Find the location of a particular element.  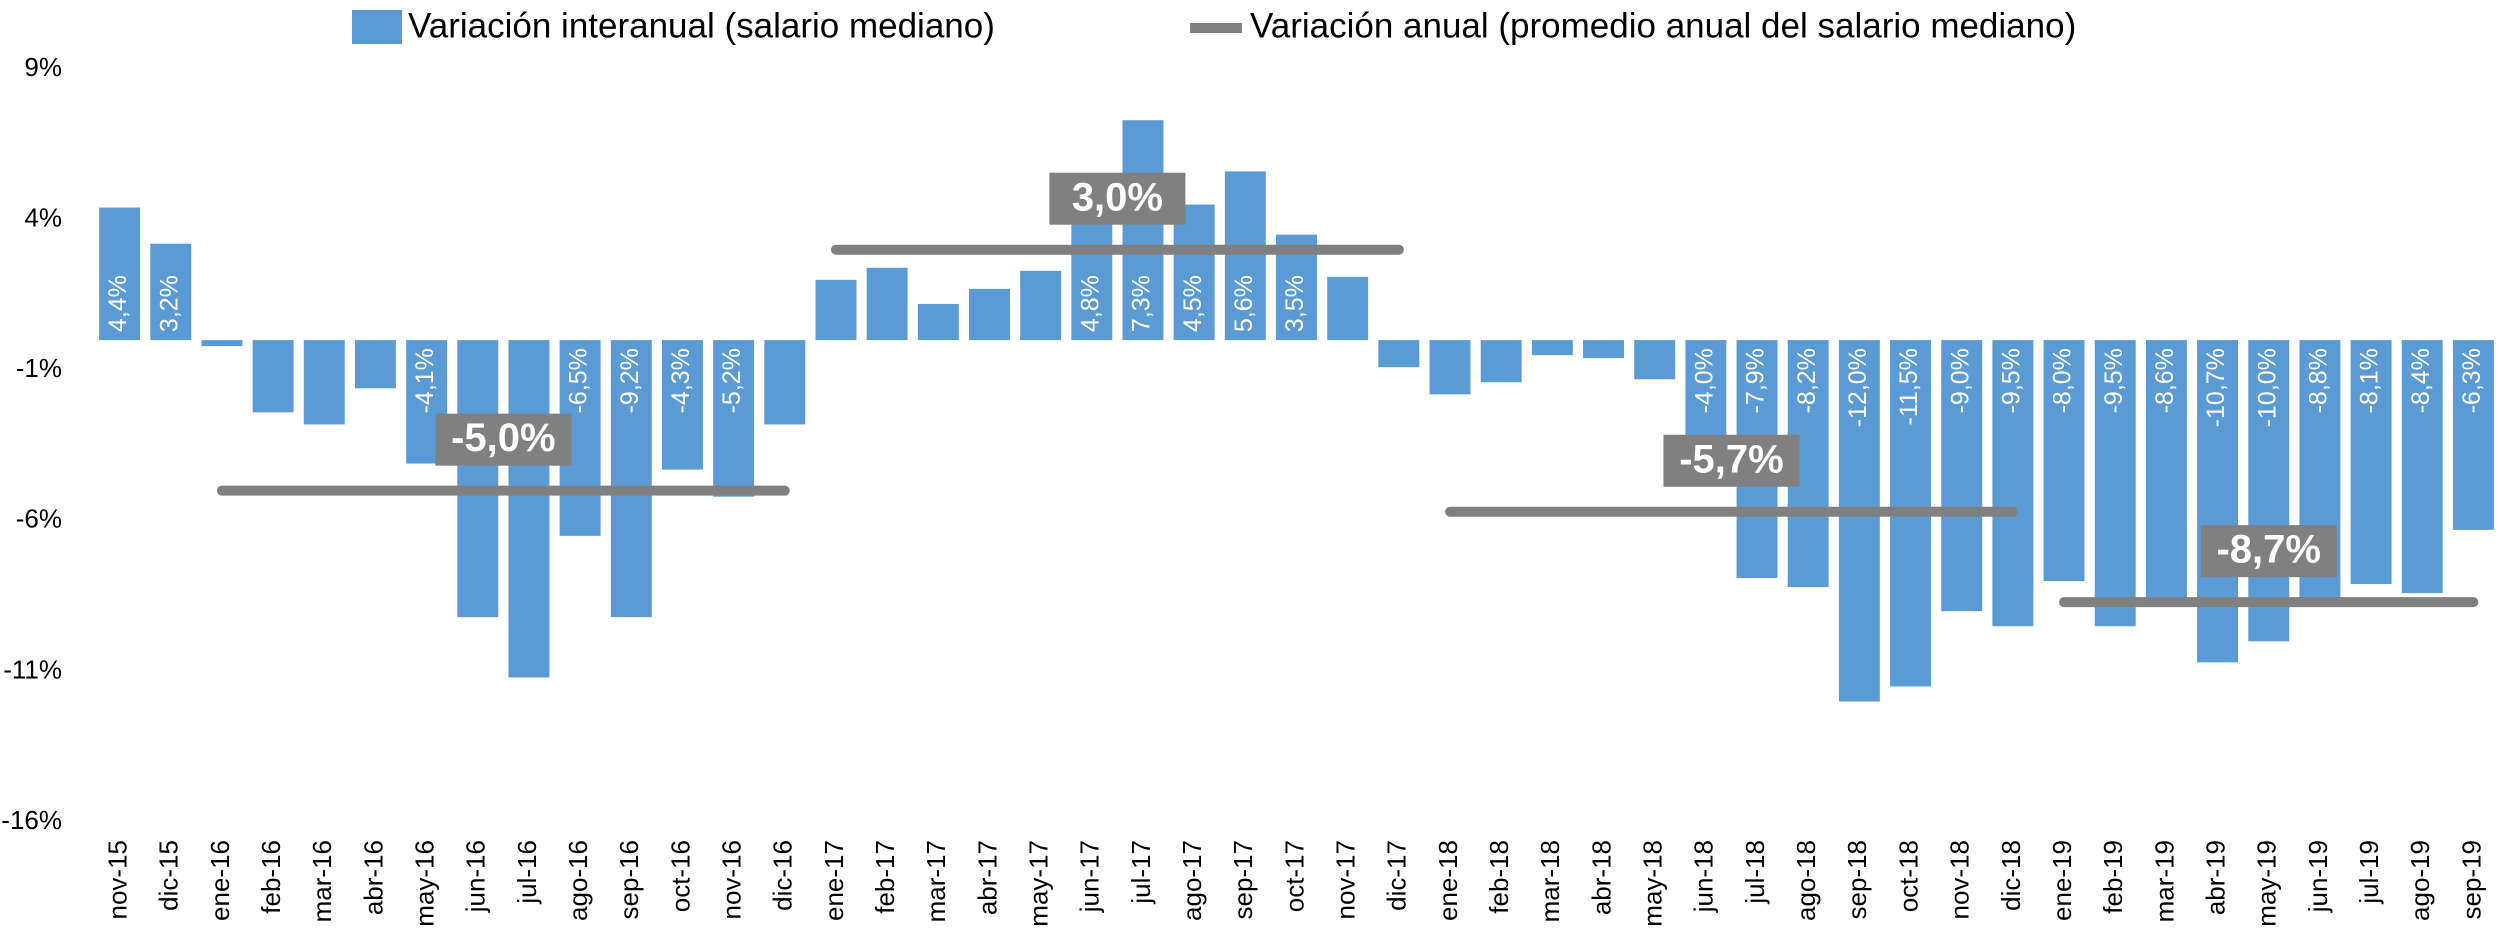

x-tick-label: ene-18 is located at coordinates (1448, 880).